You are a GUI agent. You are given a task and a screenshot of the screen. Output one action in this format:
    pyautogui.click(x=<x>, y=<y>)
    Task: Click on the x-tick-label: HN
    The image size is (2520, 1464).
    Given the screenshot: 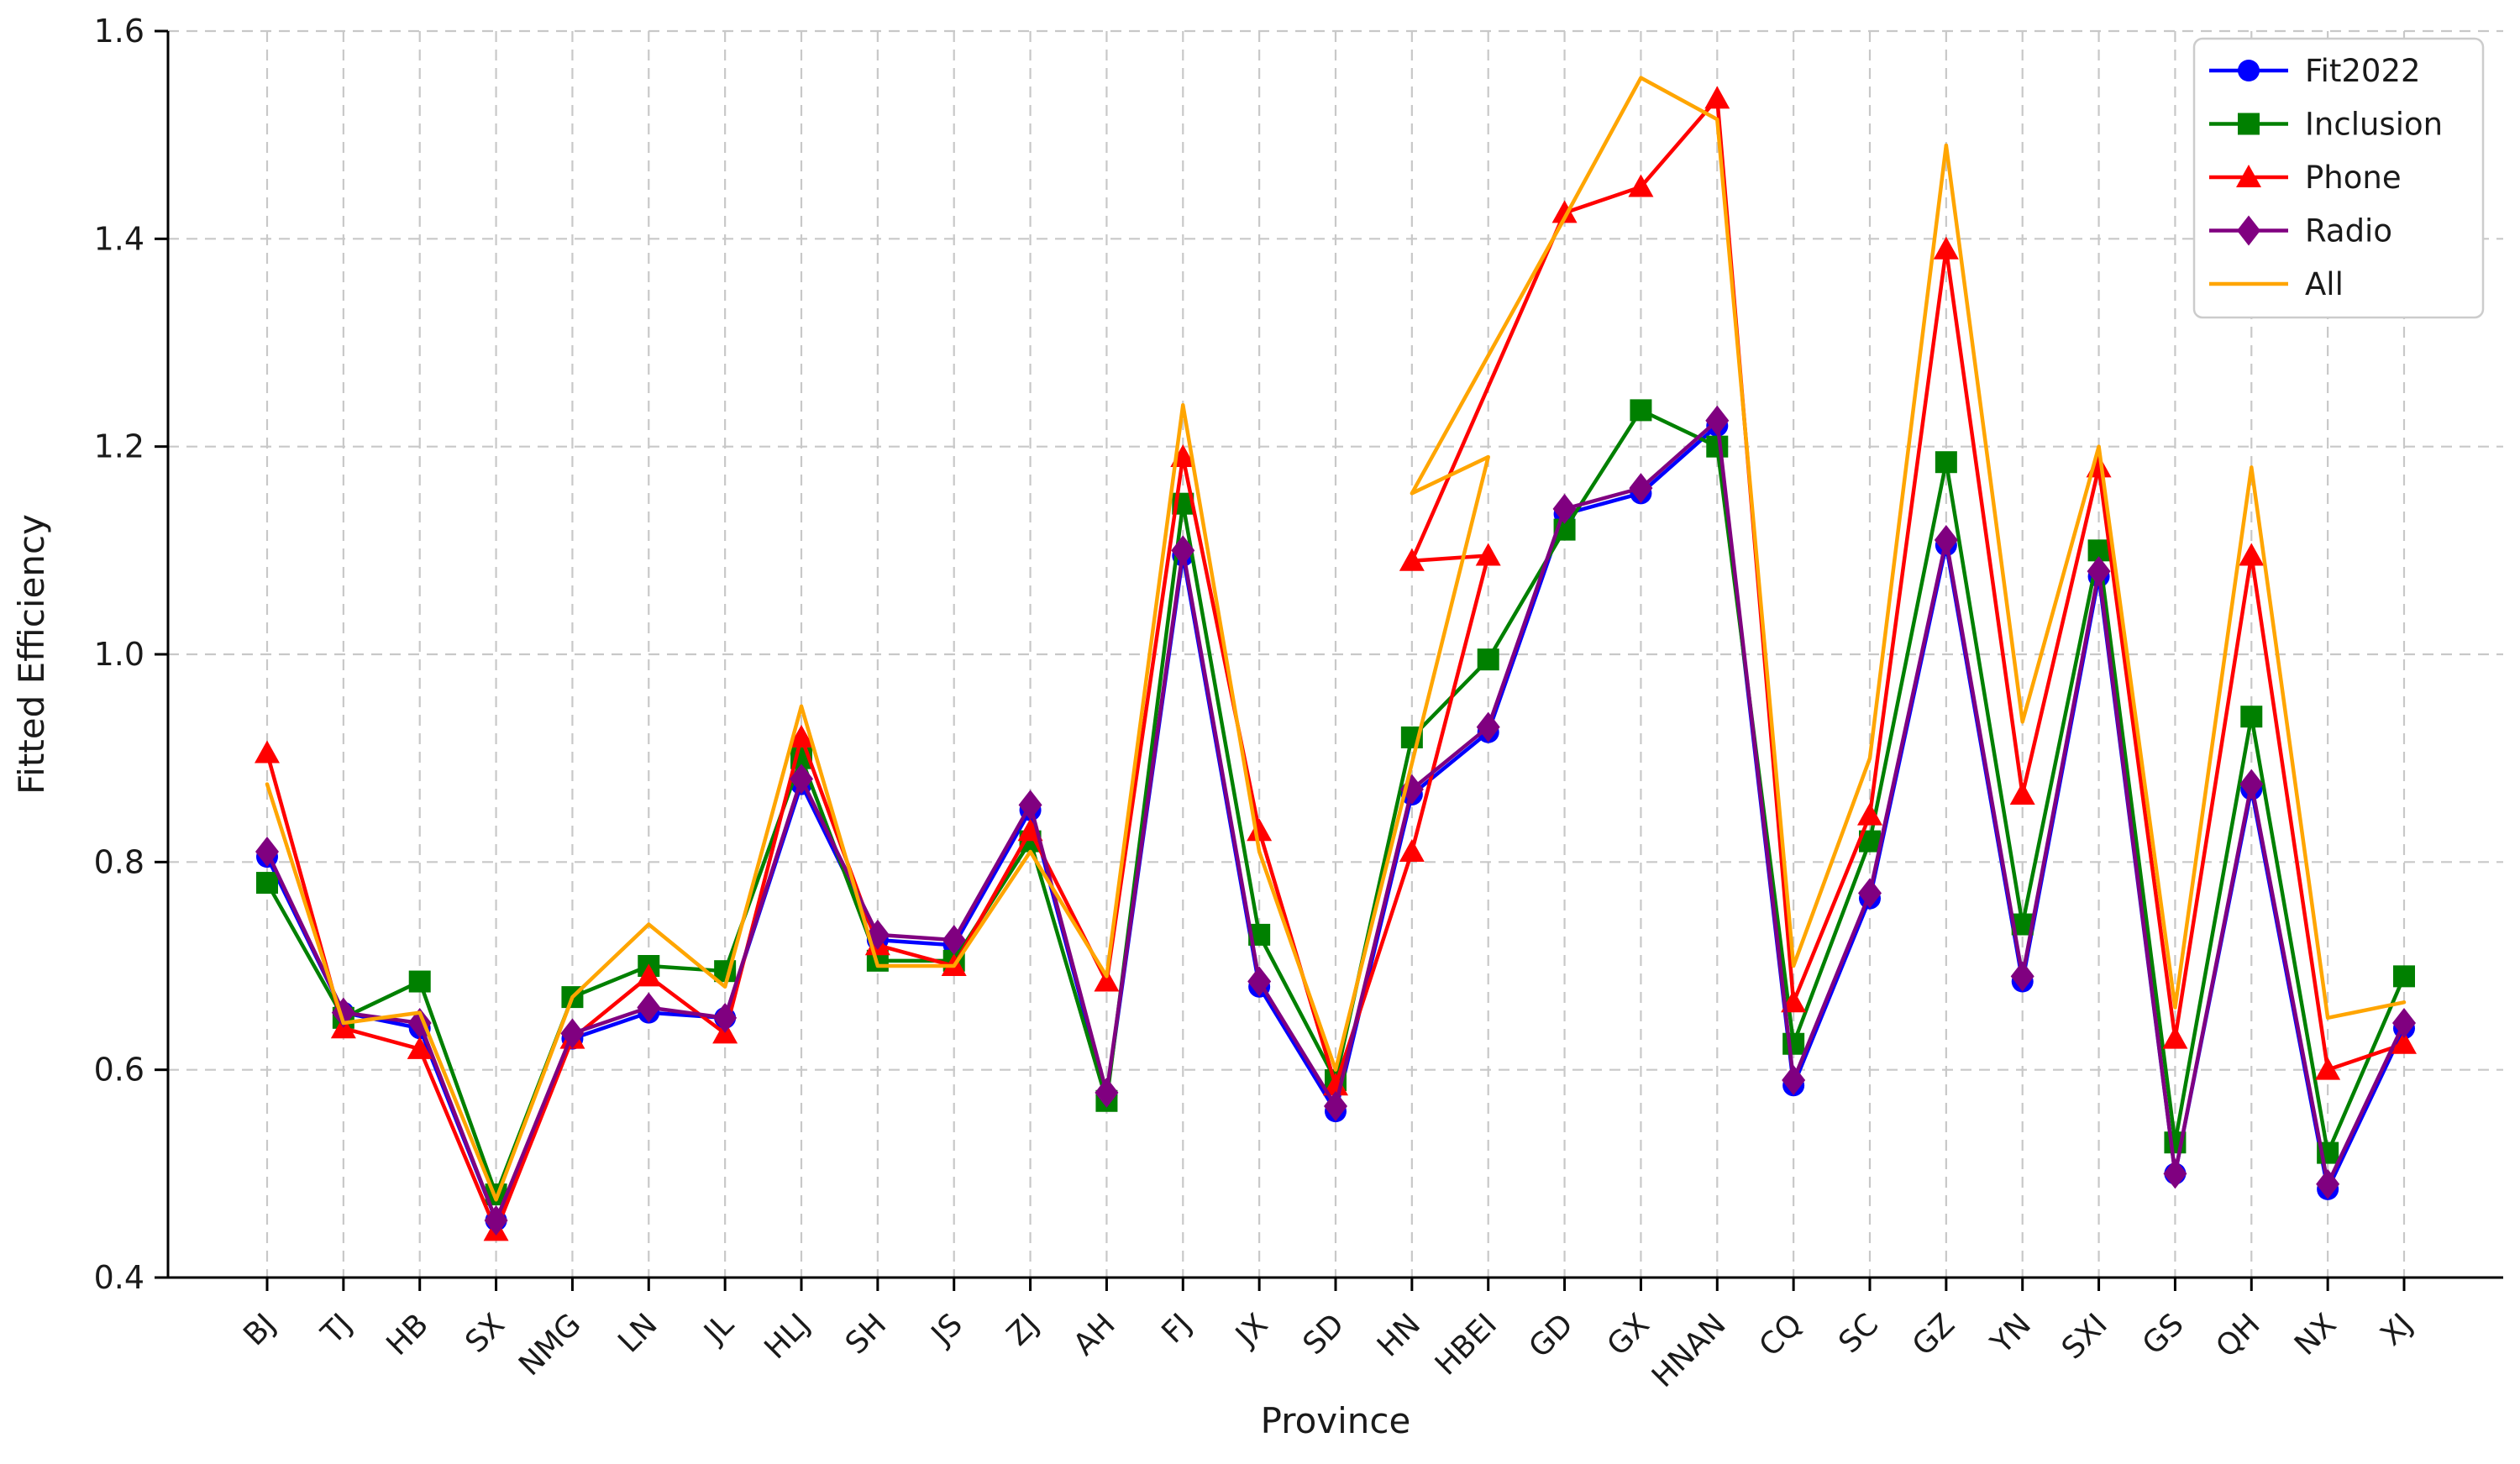 What is the action you would take?
    pyautogui.click(x=1399, y=1335)
    